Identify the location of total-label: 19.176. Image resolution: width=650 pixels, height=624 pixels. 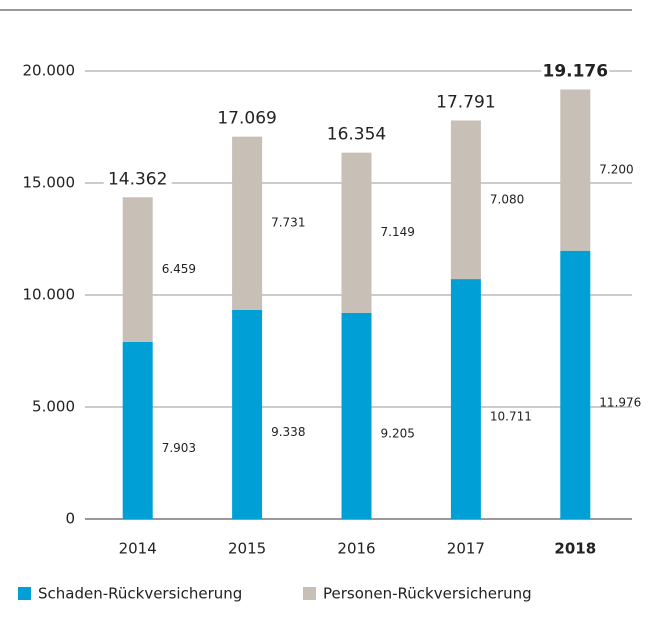
(575, 71).